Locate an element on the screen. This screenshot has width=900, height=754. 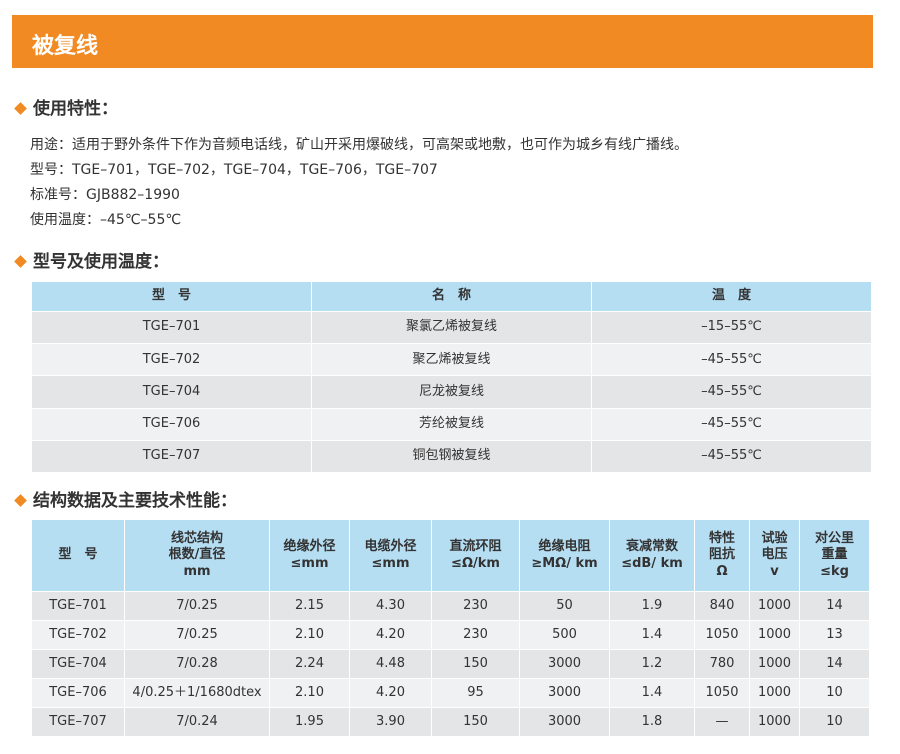
table-cell: TGE–707 is located at coordinates (172, 456).